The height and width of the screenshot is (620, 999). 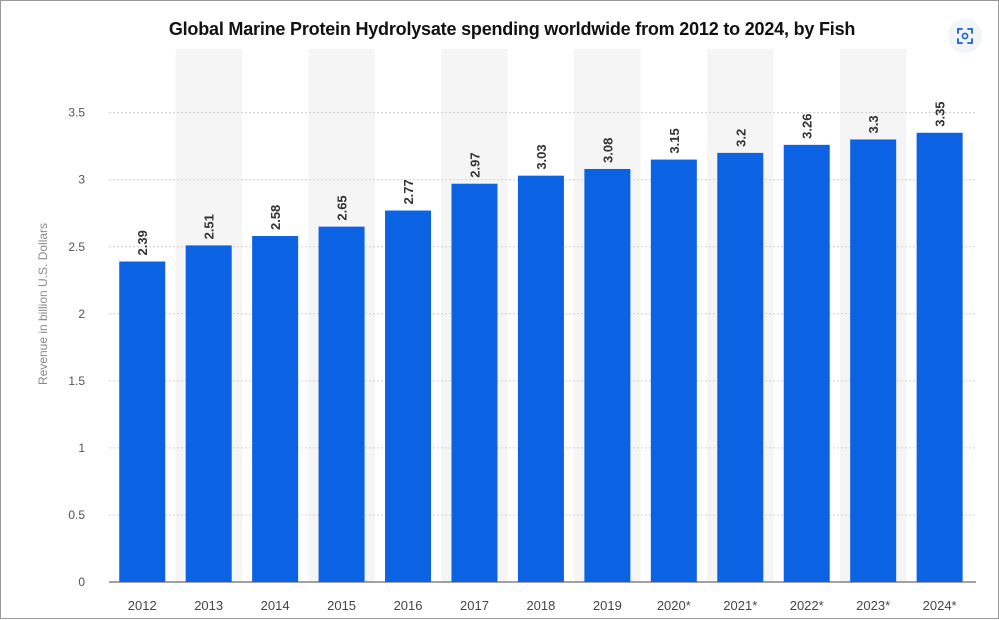 What do you see at coordinates (342, 207) in the screenshot?
I see `data-label: 2.65` at bounding box center [342, 207].